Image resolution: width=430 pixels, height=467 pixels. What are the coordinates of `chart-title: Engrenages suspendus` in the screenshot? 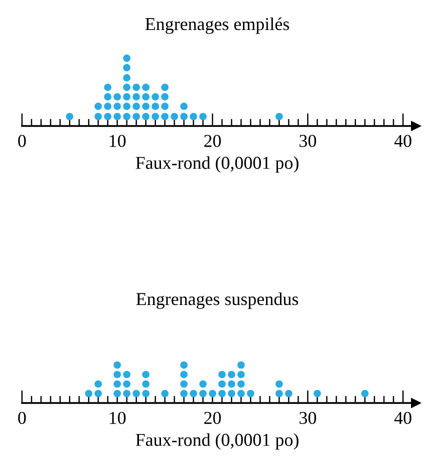 It's located at (217, 300).